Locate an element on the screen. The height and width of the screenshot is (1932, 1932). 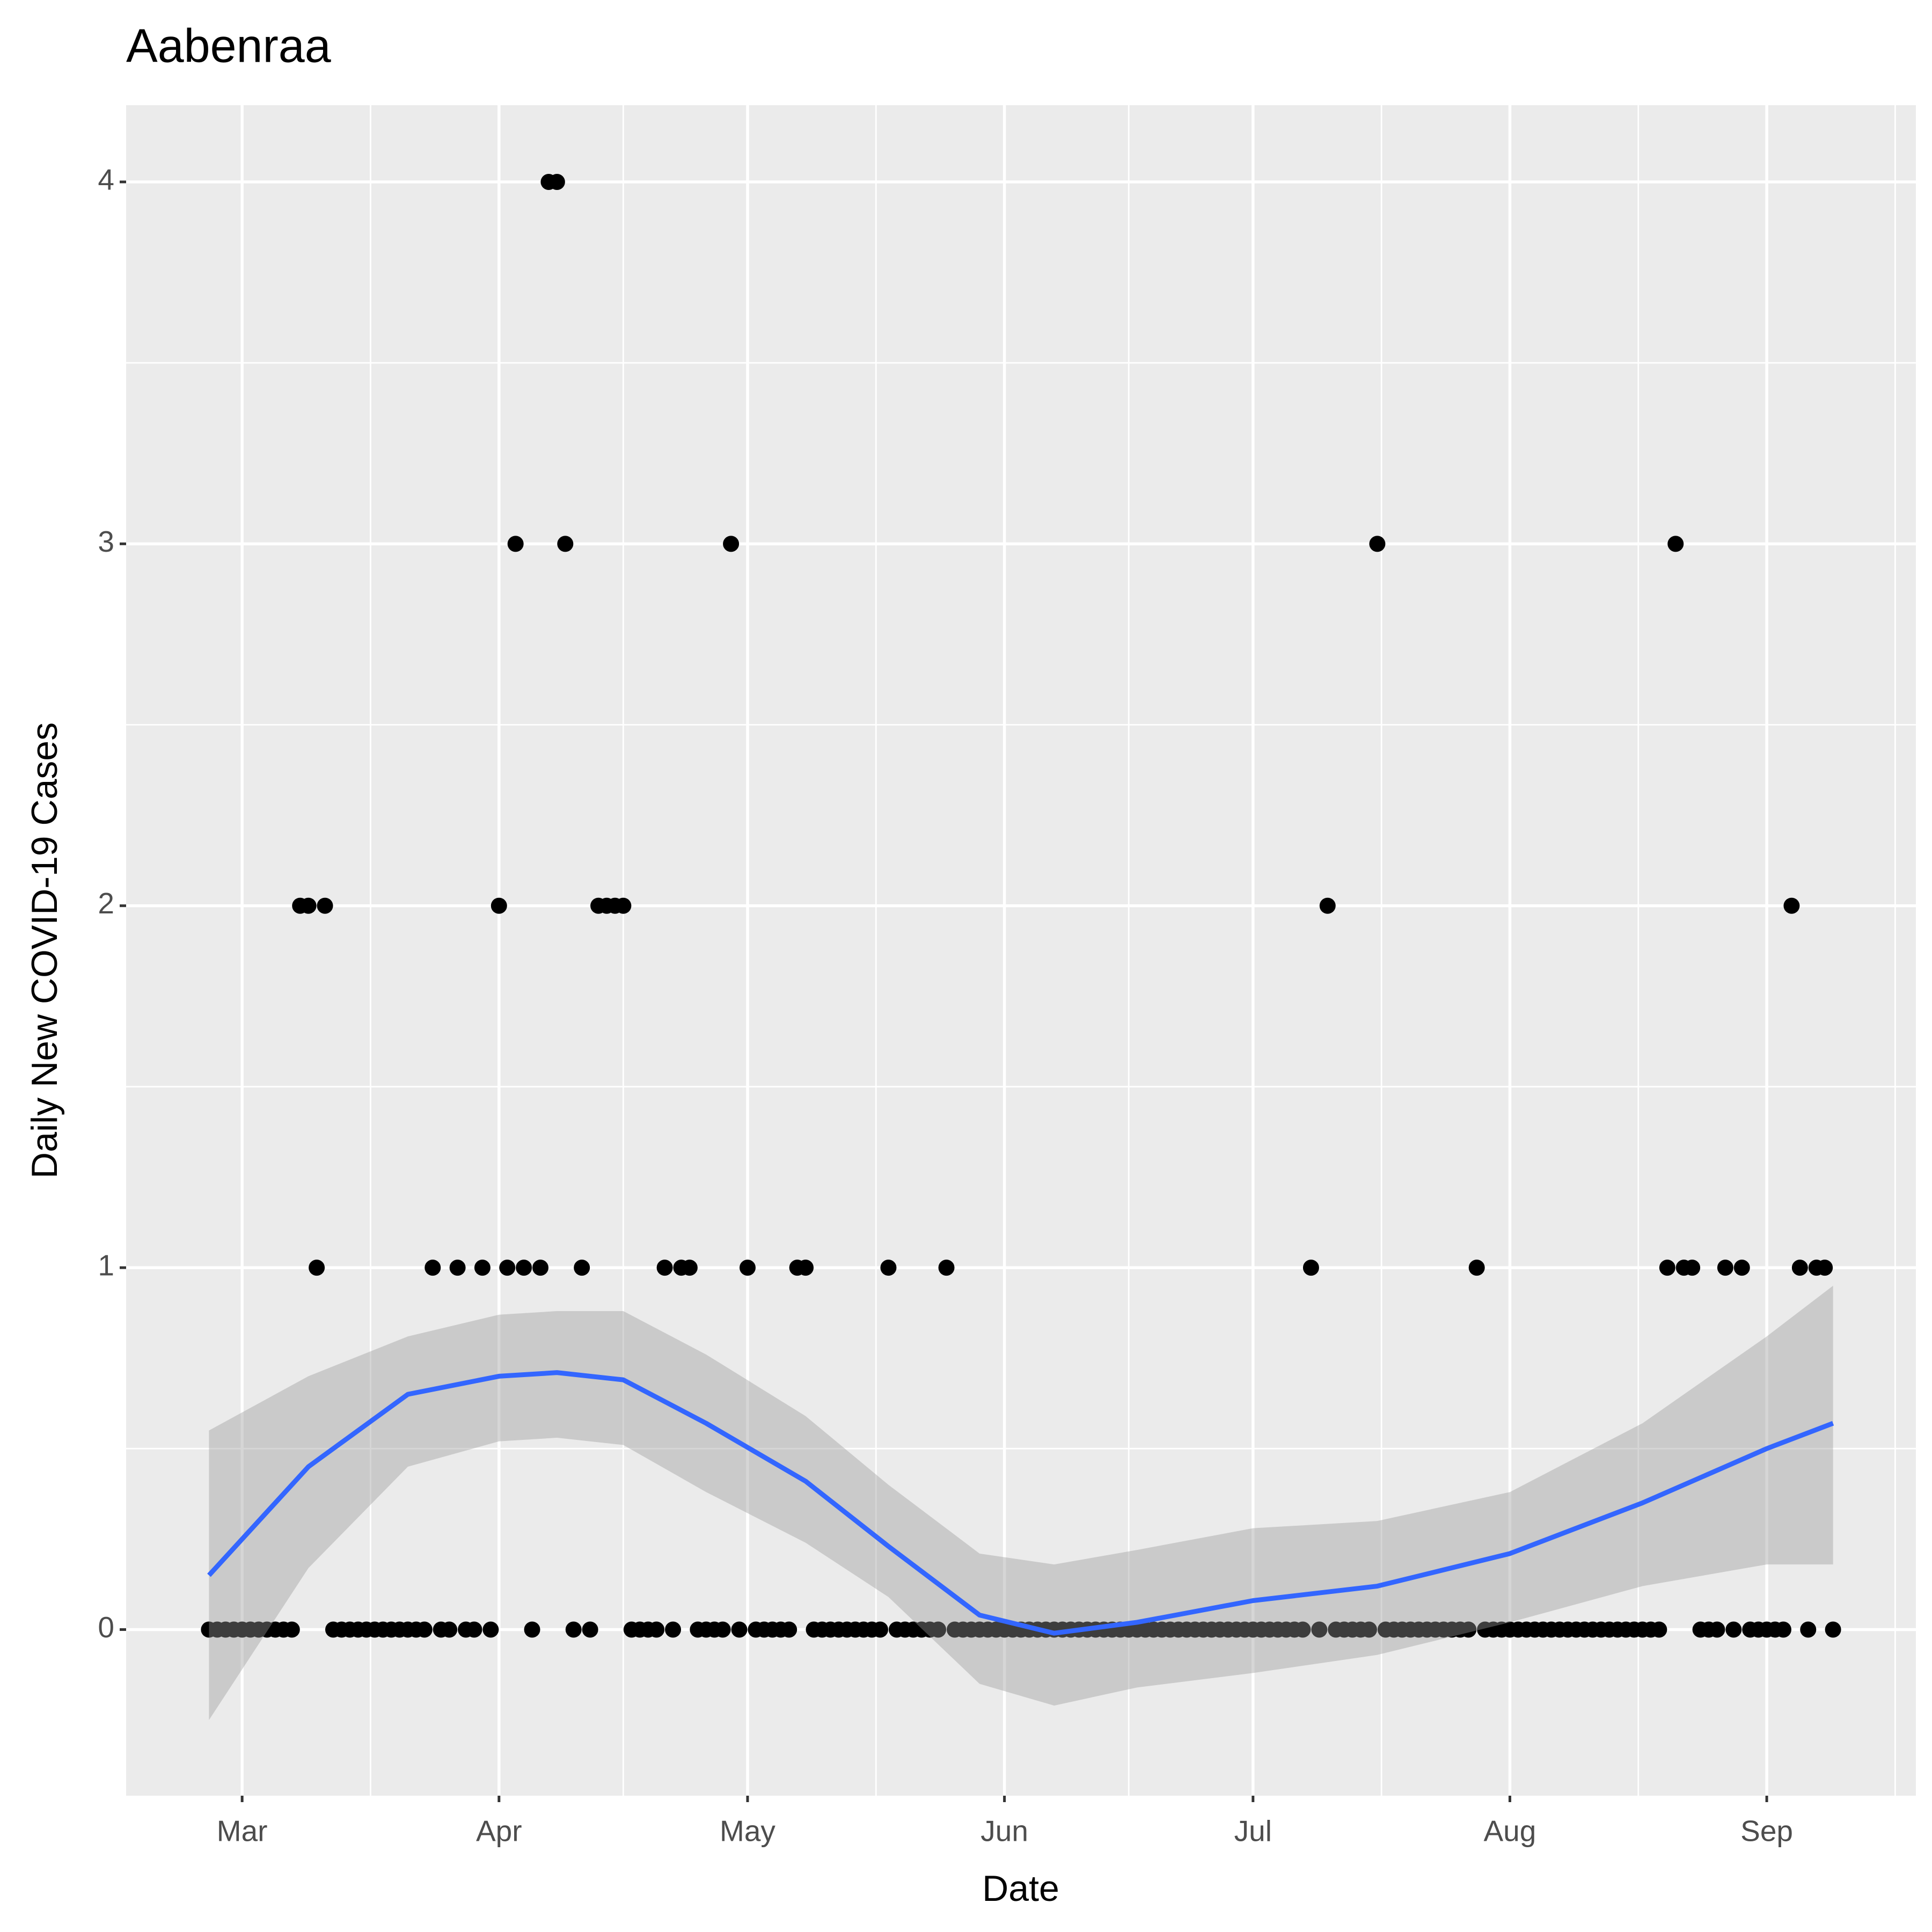
x-tick-label: Sep is located at coordinates (1766, 1831).